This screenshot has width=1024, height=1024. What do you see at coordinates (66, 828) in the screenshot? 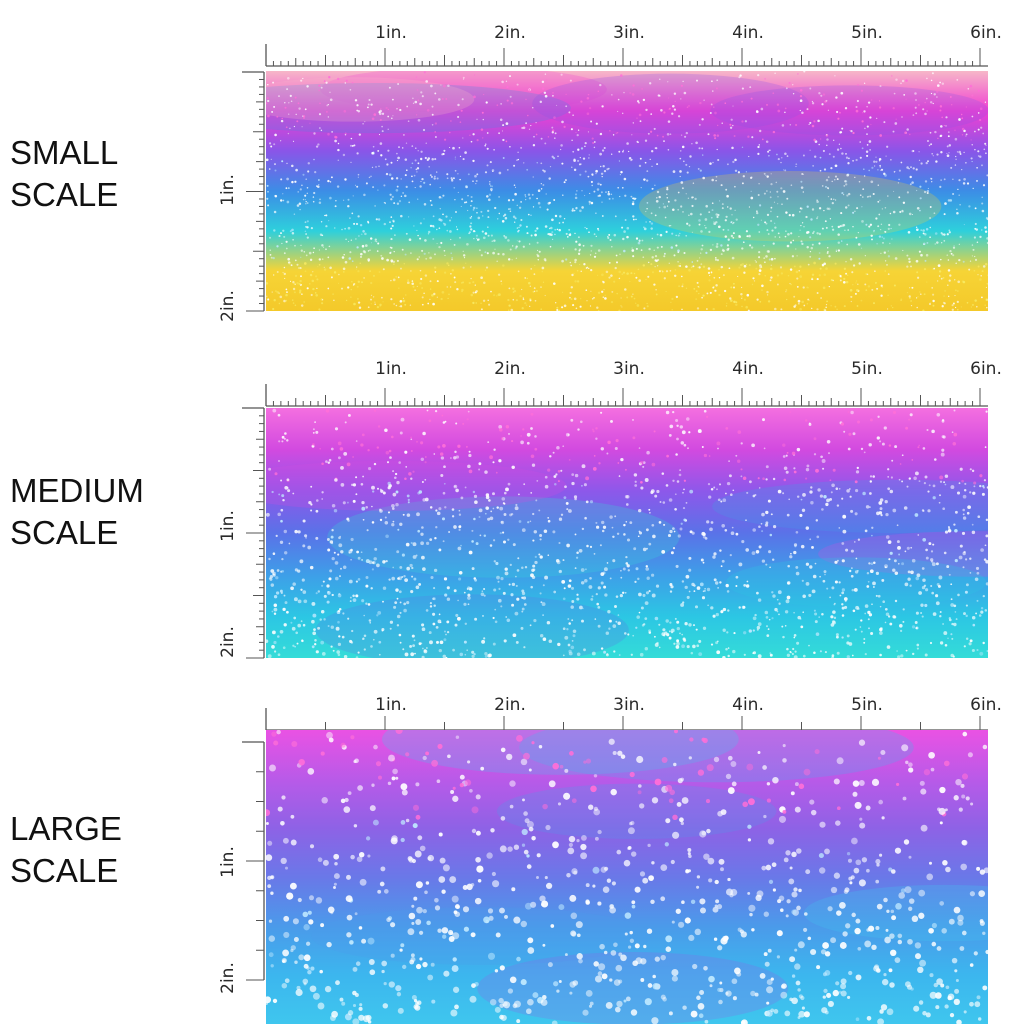
I see `scale-label-line1: LARGE` at bounding box center [66, 828].